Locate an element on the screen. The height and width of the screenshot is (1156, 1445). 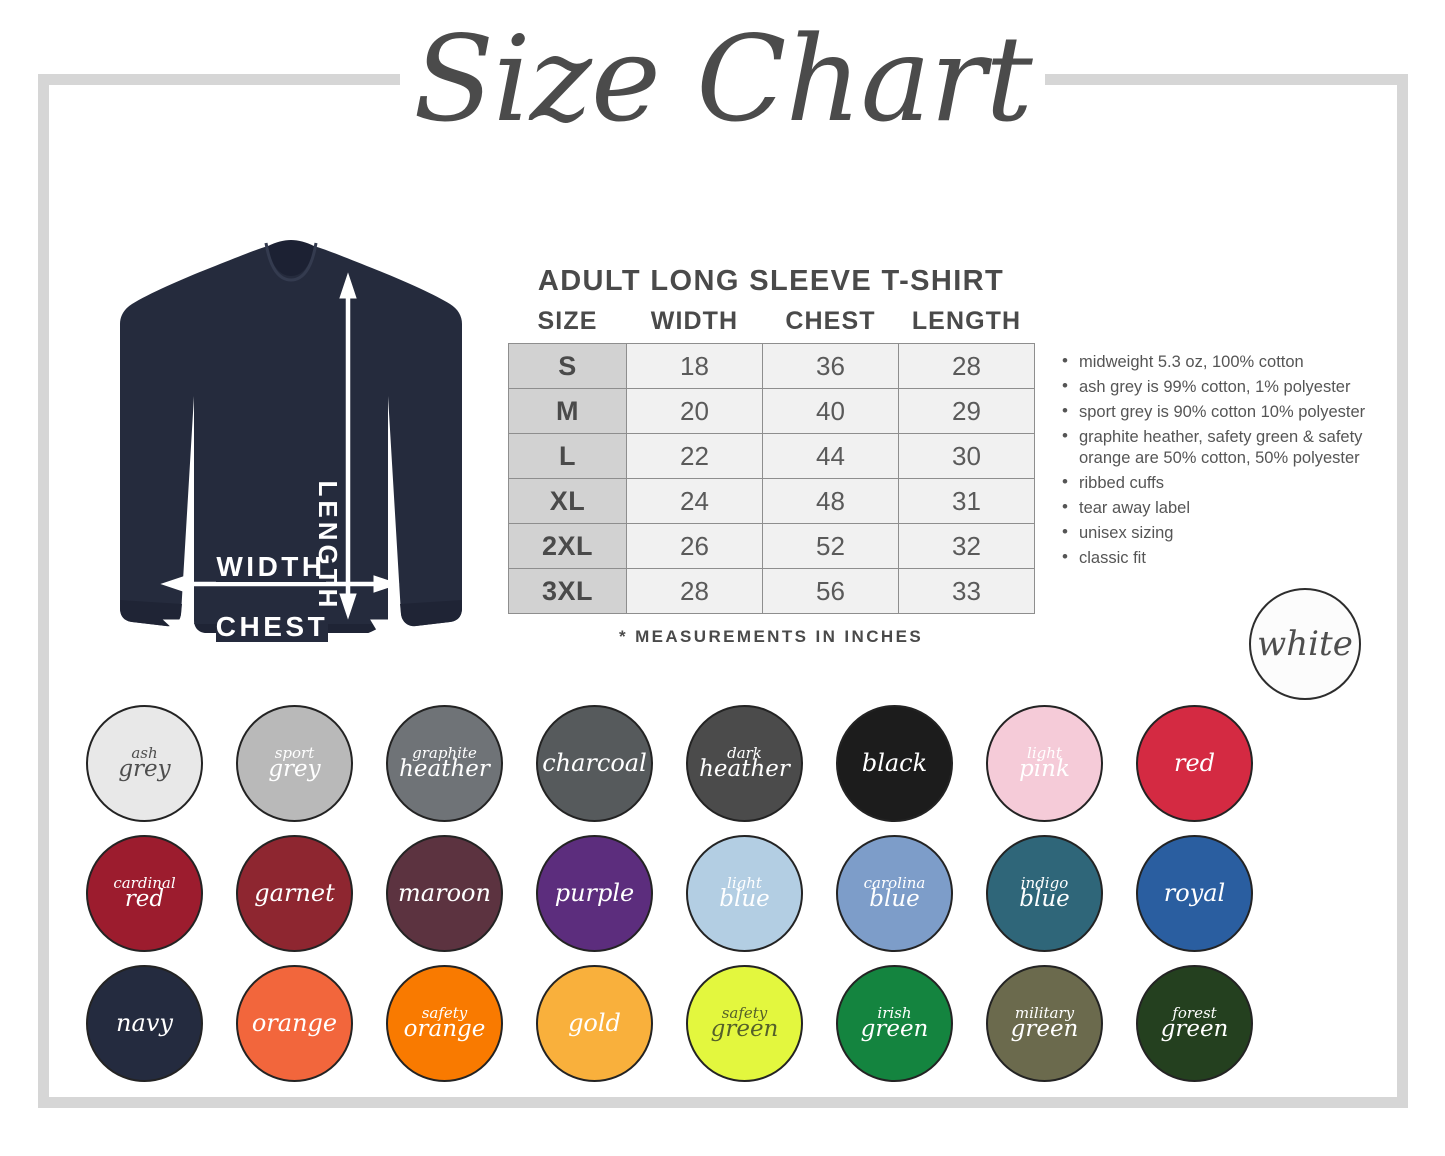
color-swatch-label: gold is located at coordinates (594, 1023).